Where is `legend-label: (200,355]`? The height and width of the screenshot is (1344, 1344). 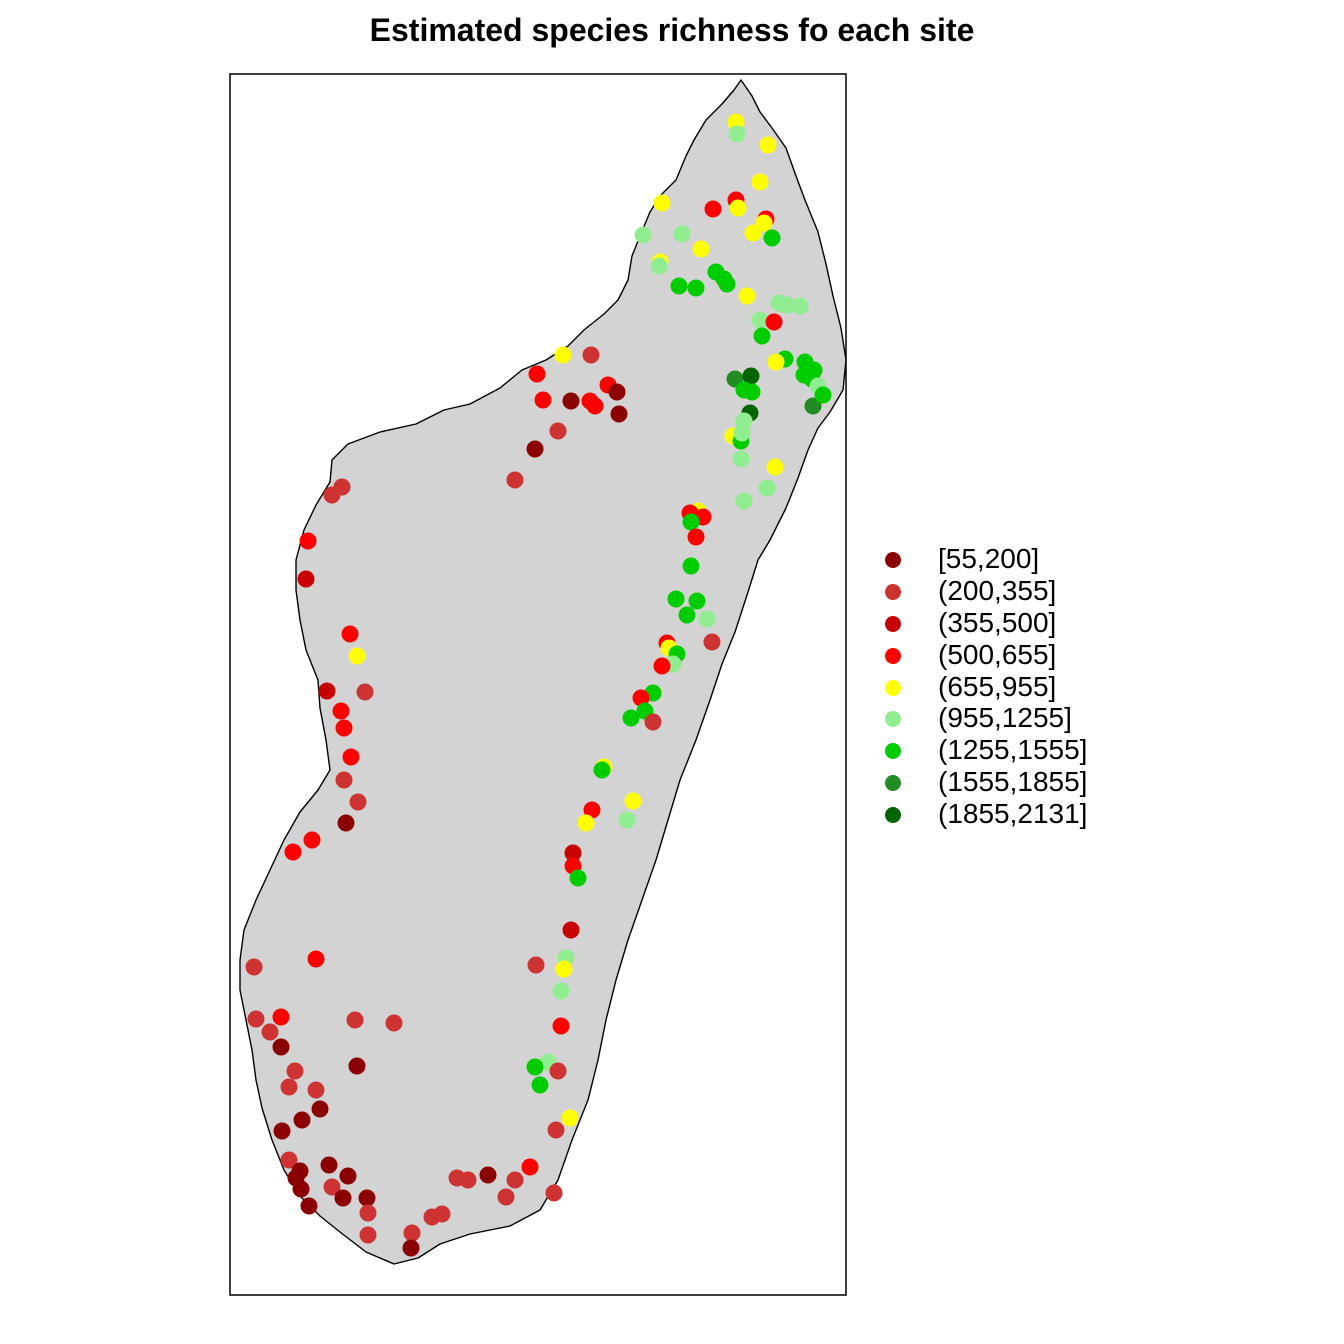
legend-label: (200,355] is located at coordinates (997, 590).